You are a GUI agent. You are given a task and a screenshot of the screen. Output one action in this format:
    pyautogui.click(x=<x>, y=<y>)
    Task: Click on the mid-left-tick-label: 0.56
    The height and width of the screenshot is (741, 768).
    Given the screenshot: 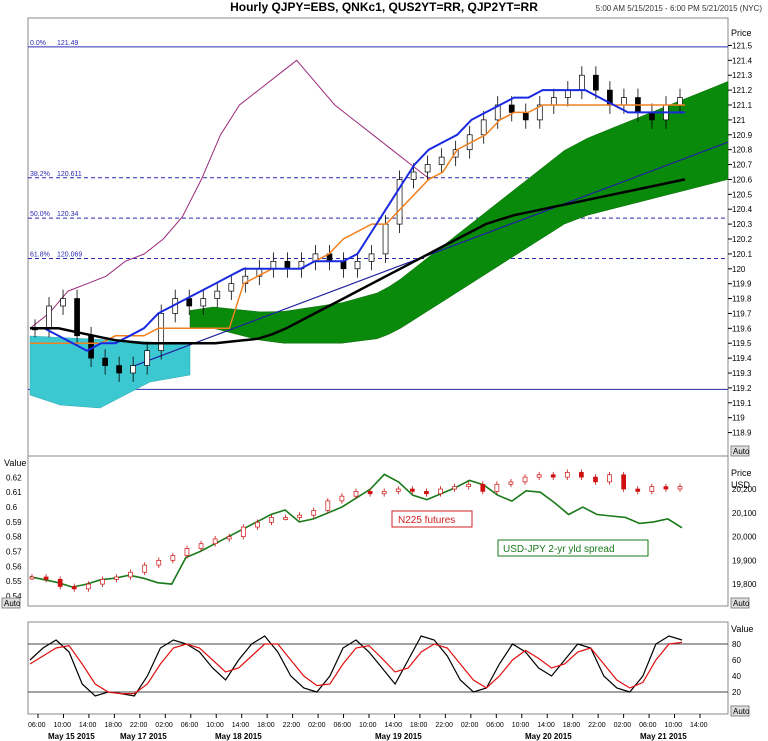 What is the action you would take?
    pyautogui.click(x=14, y=566)
    